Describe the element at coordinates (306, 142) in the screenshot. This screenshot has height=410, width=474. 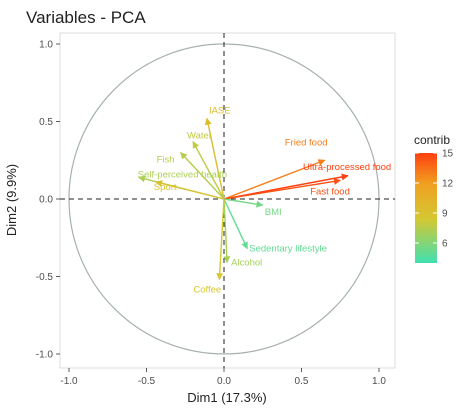
I see `label-fried-food: Fried food` at that location.